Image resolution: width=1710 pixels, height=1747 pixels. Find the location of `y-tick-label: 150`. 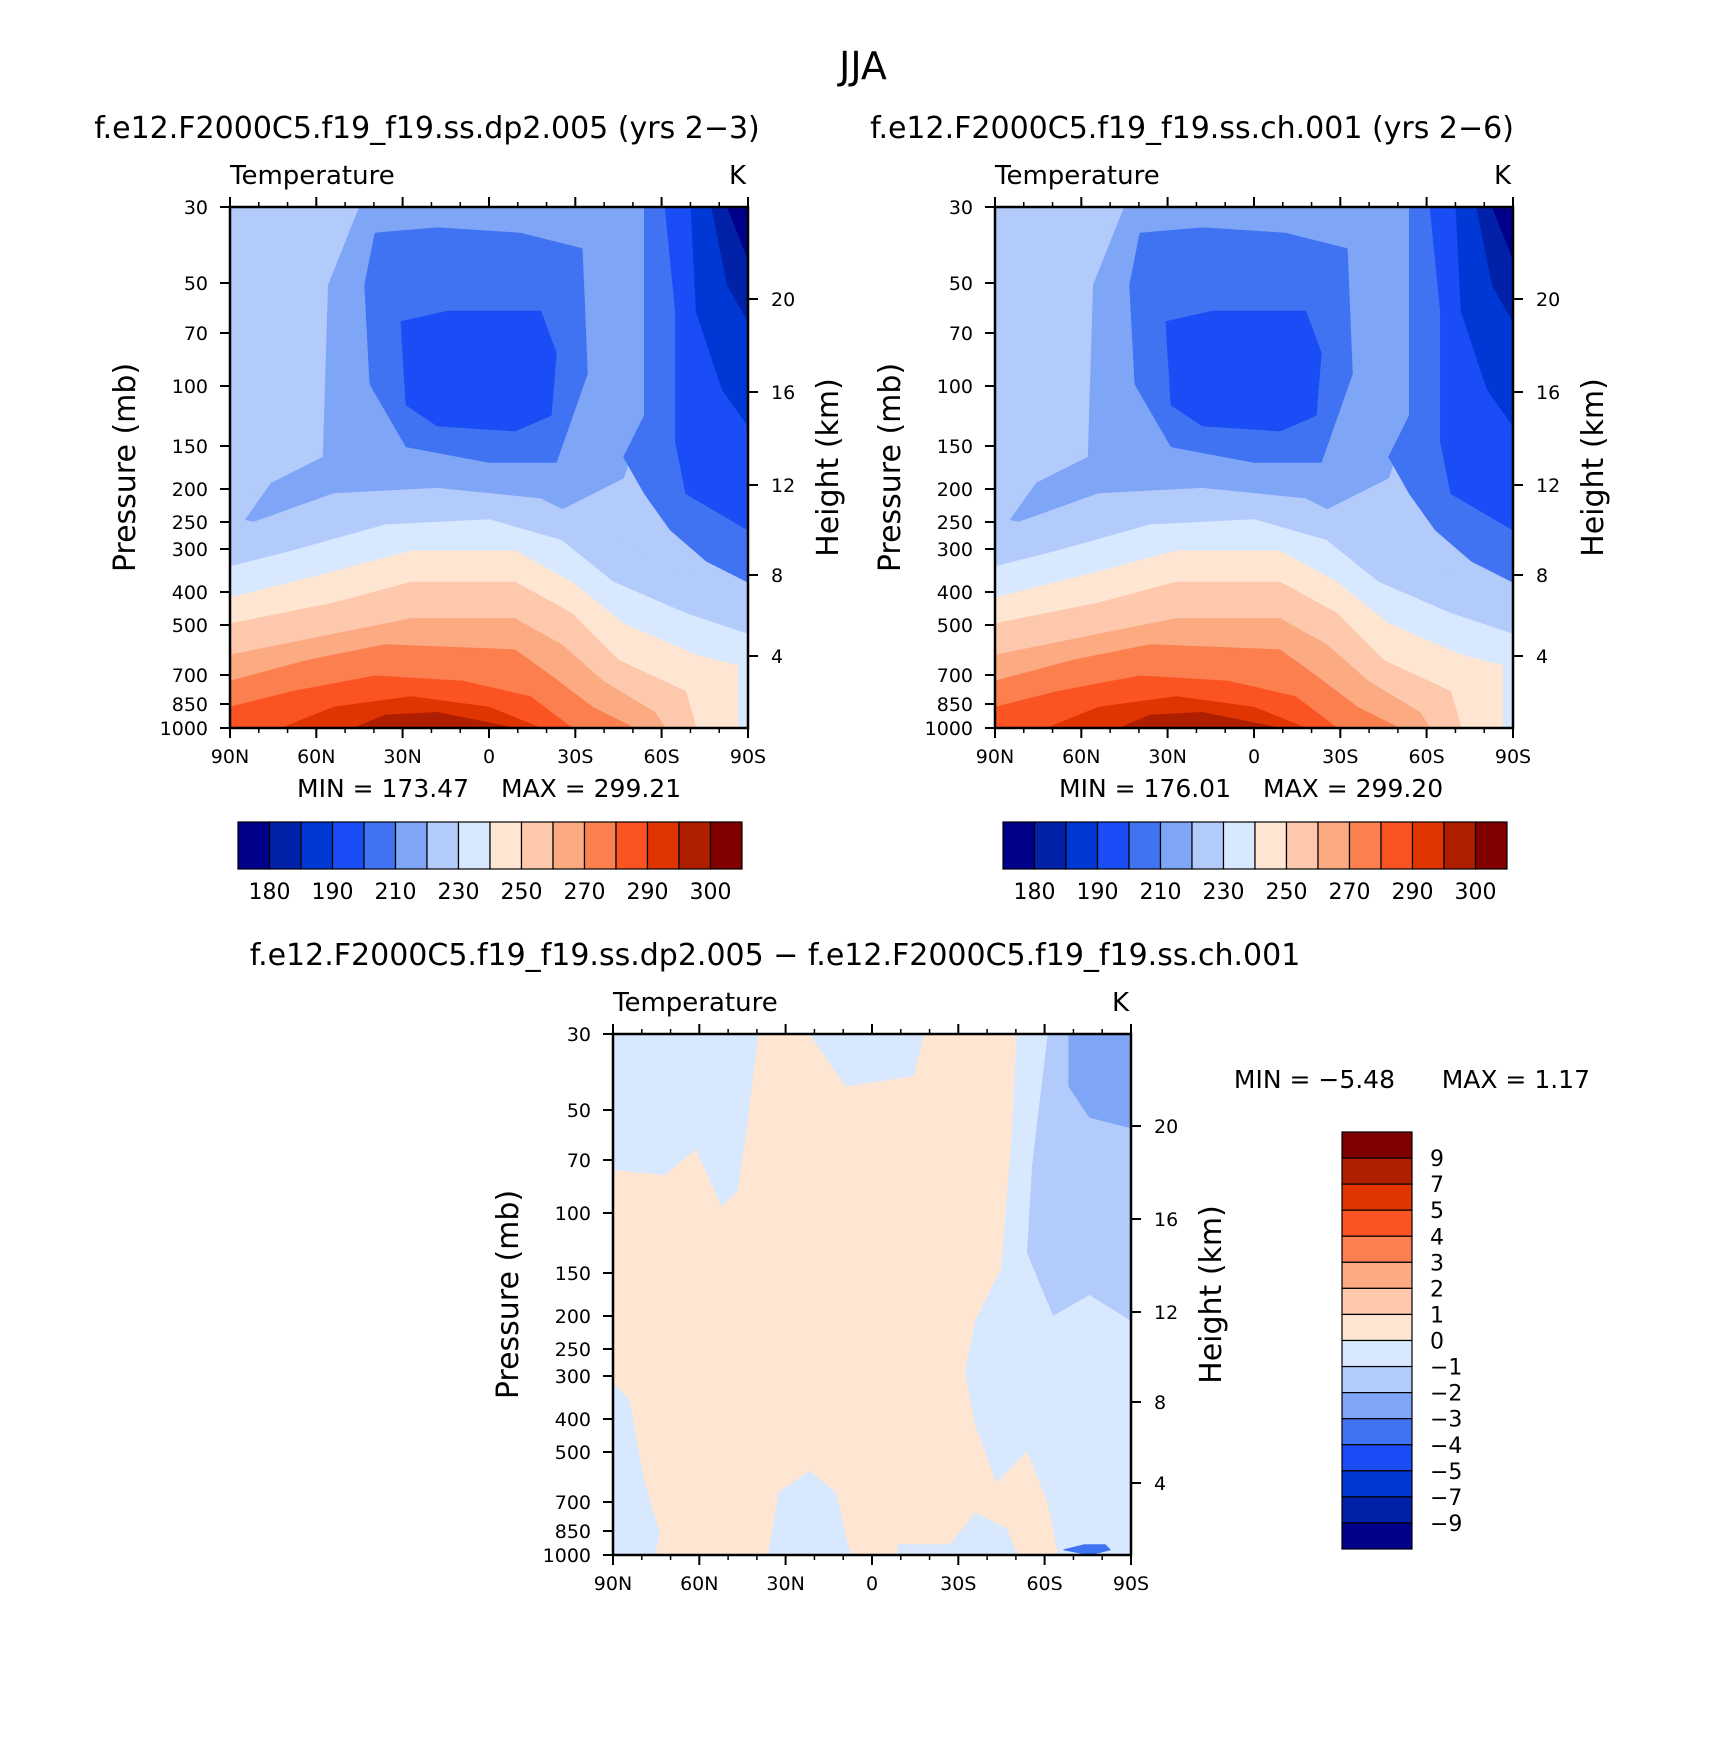

y-tick-label: 150 is located at coordinates (190, 447).